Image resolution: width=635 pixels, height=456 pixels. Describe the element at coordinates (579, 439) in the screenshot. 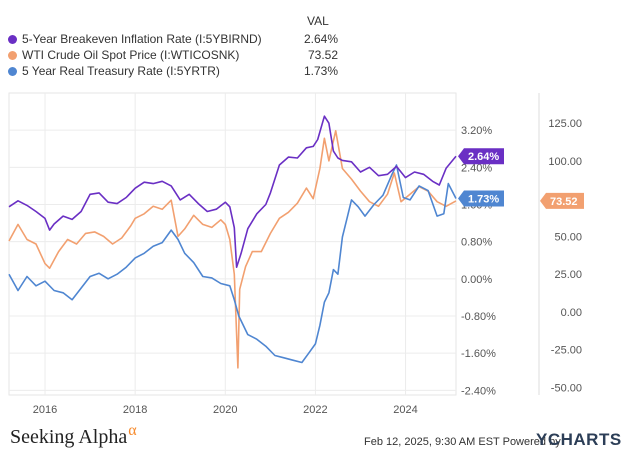

I see `ycharts-logo: YCHARTS` at that location.